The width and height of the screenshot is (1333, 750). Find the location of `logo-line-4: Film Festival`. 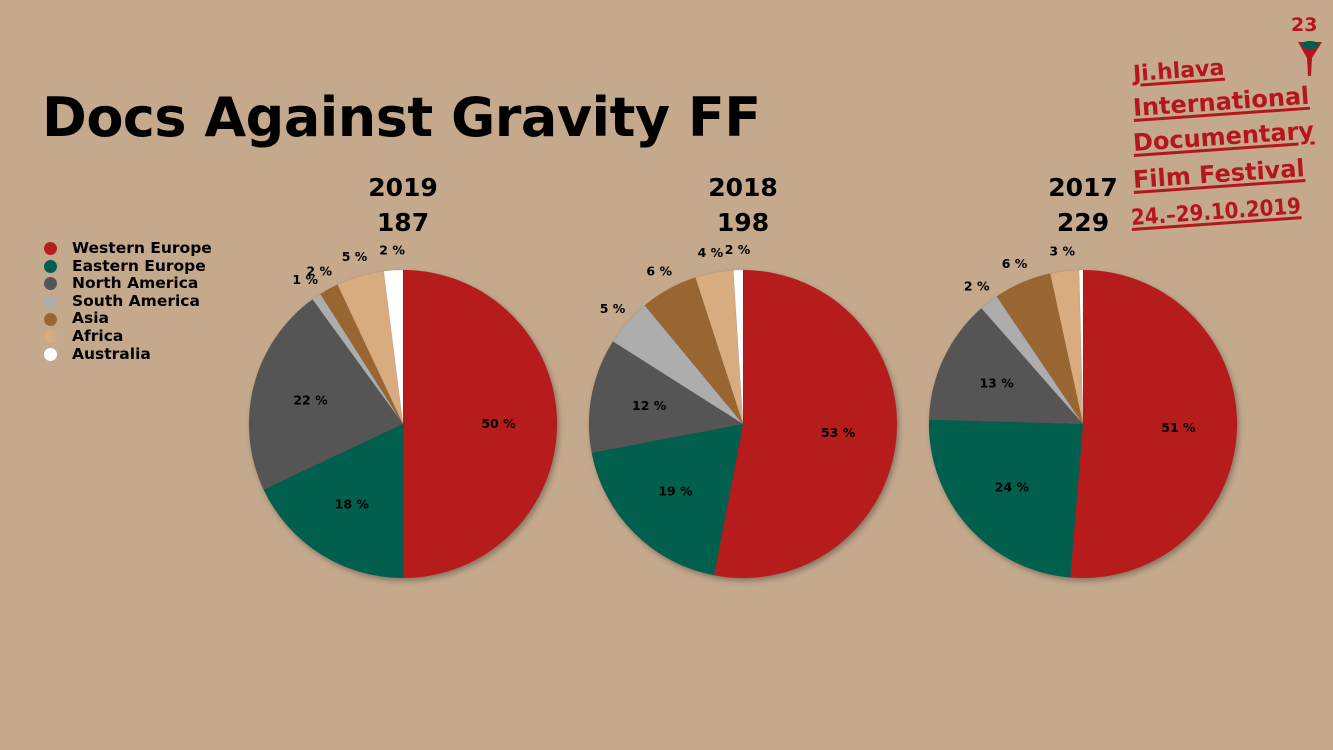

logo-line-4: Film Festival is located at coordinates (1219, 174).